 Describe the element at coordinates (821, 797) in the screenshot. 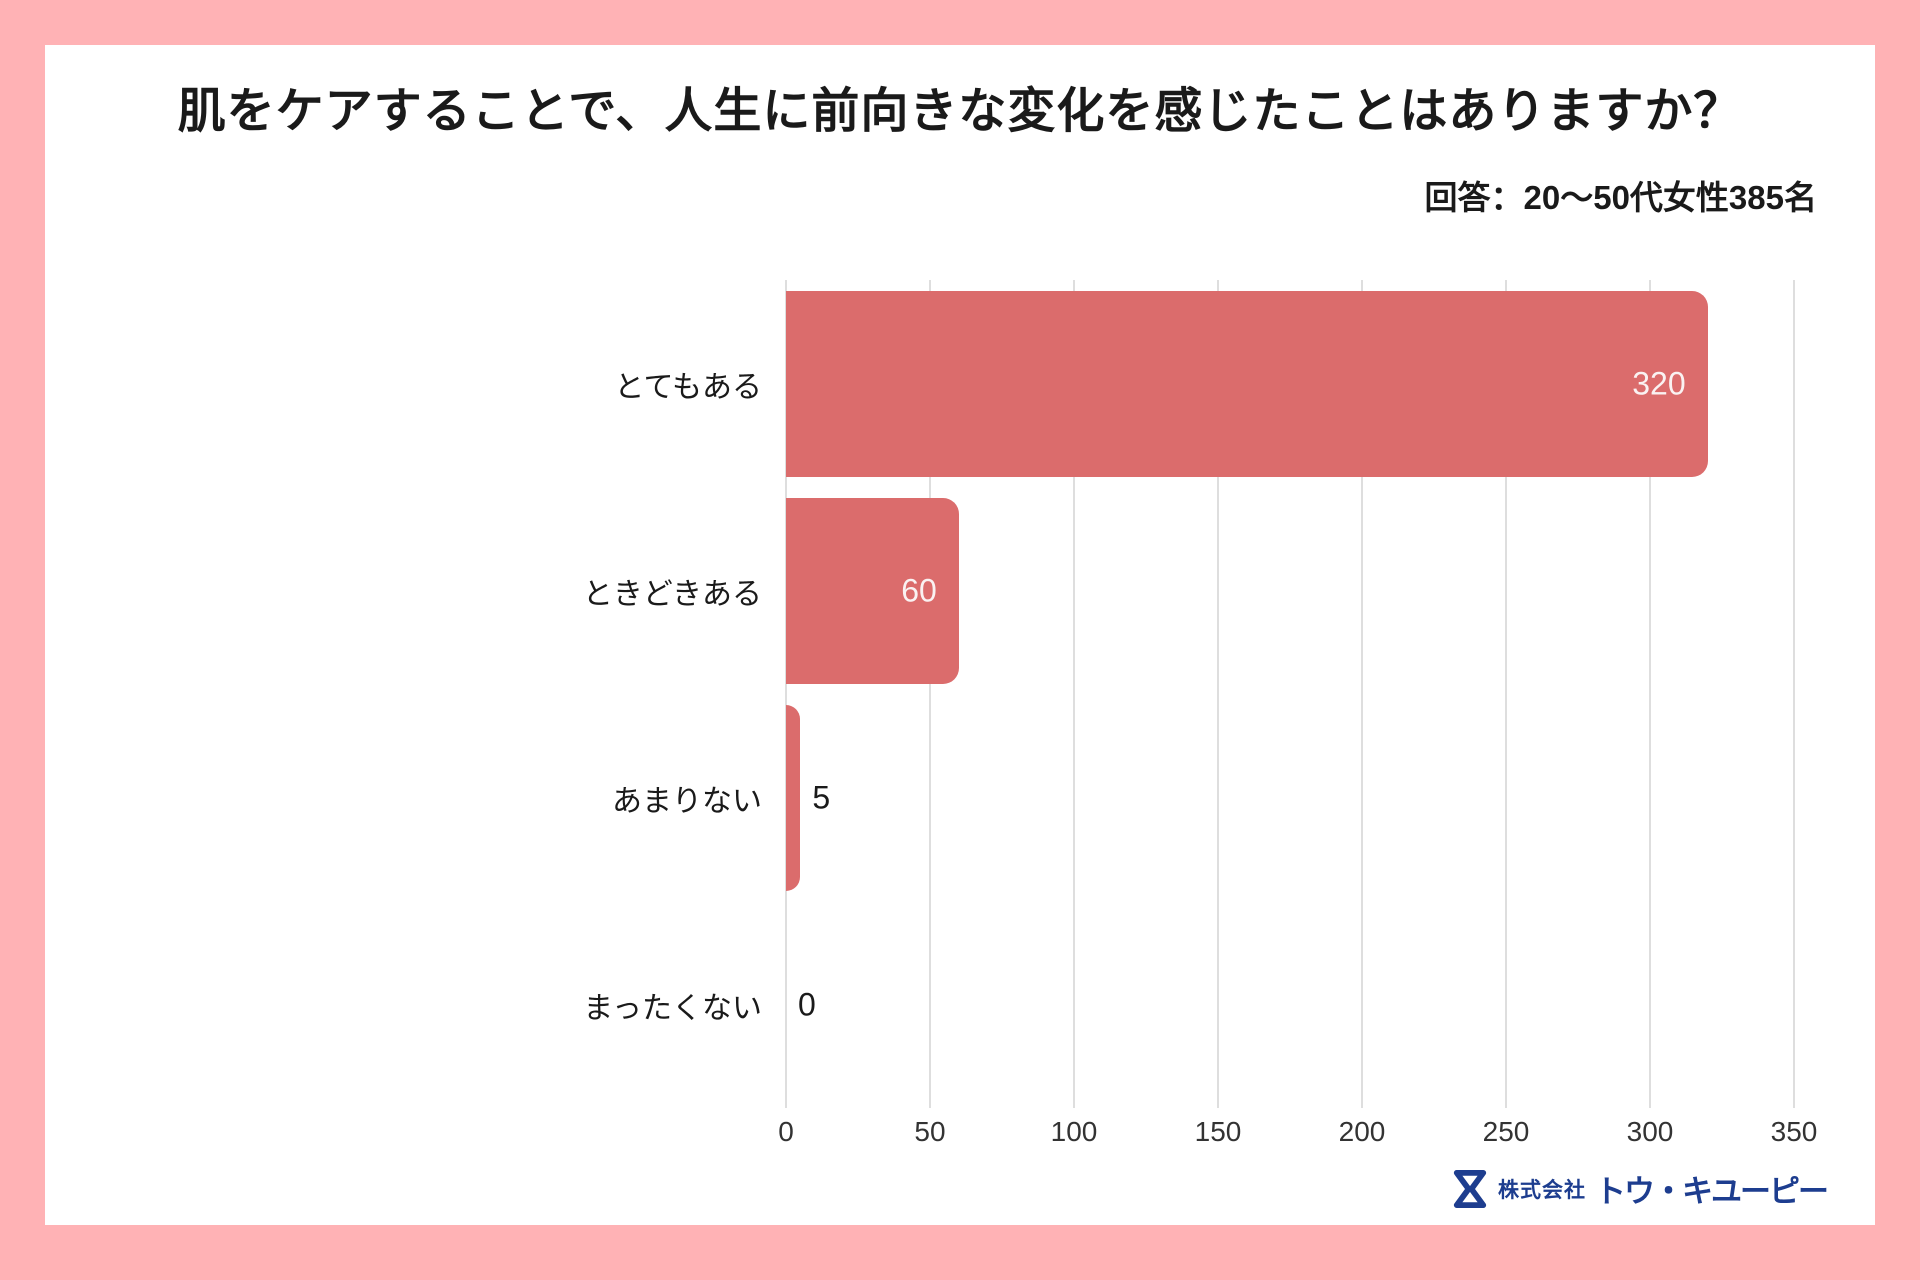

I see `value-label: 5` at that location.